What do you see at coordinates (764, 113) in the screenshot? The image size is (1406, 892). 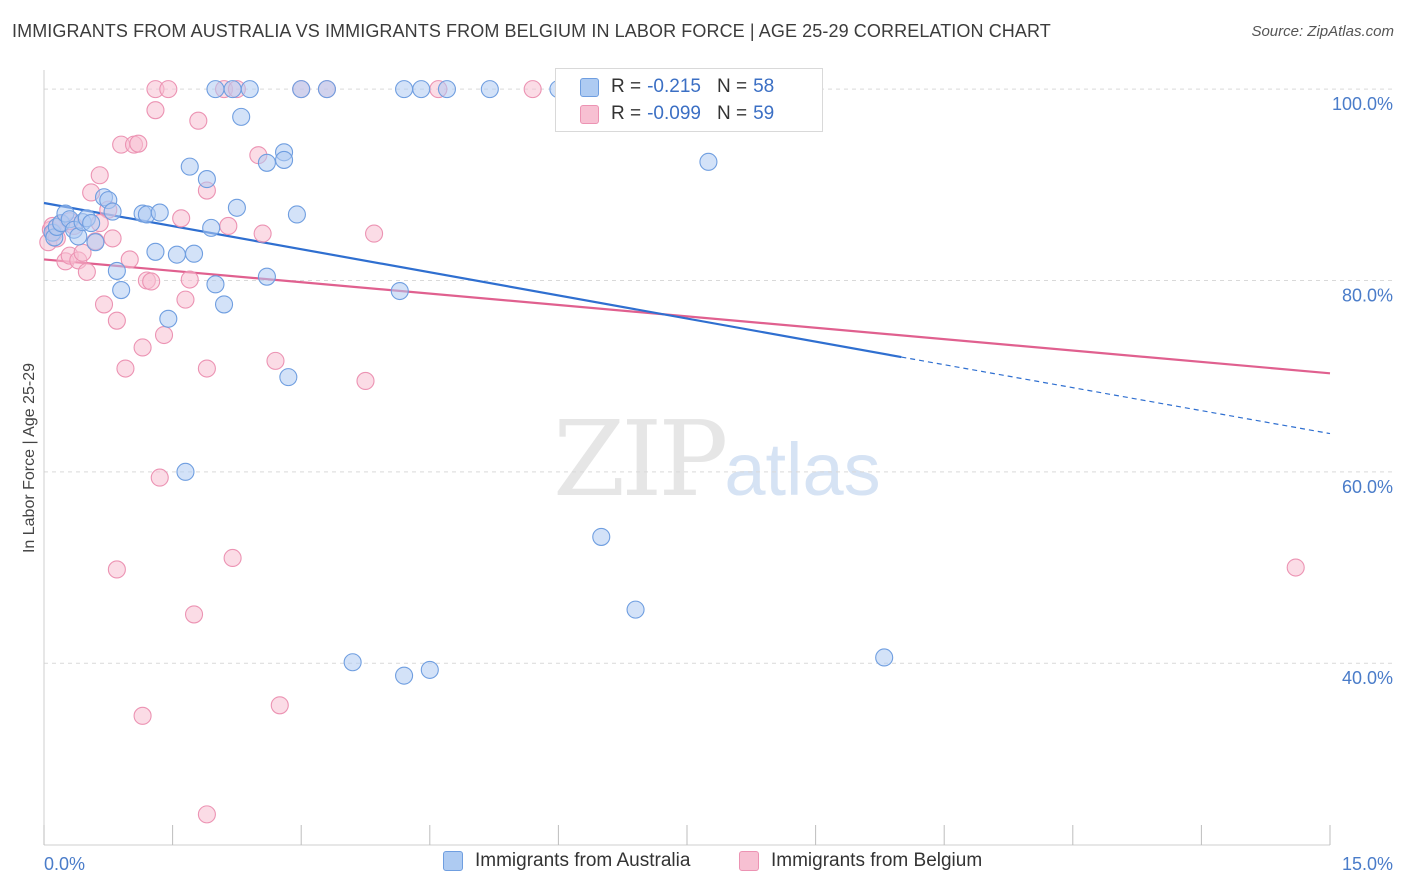 I see `legend-belgium-n: 59` at bounding box center [764, 113].